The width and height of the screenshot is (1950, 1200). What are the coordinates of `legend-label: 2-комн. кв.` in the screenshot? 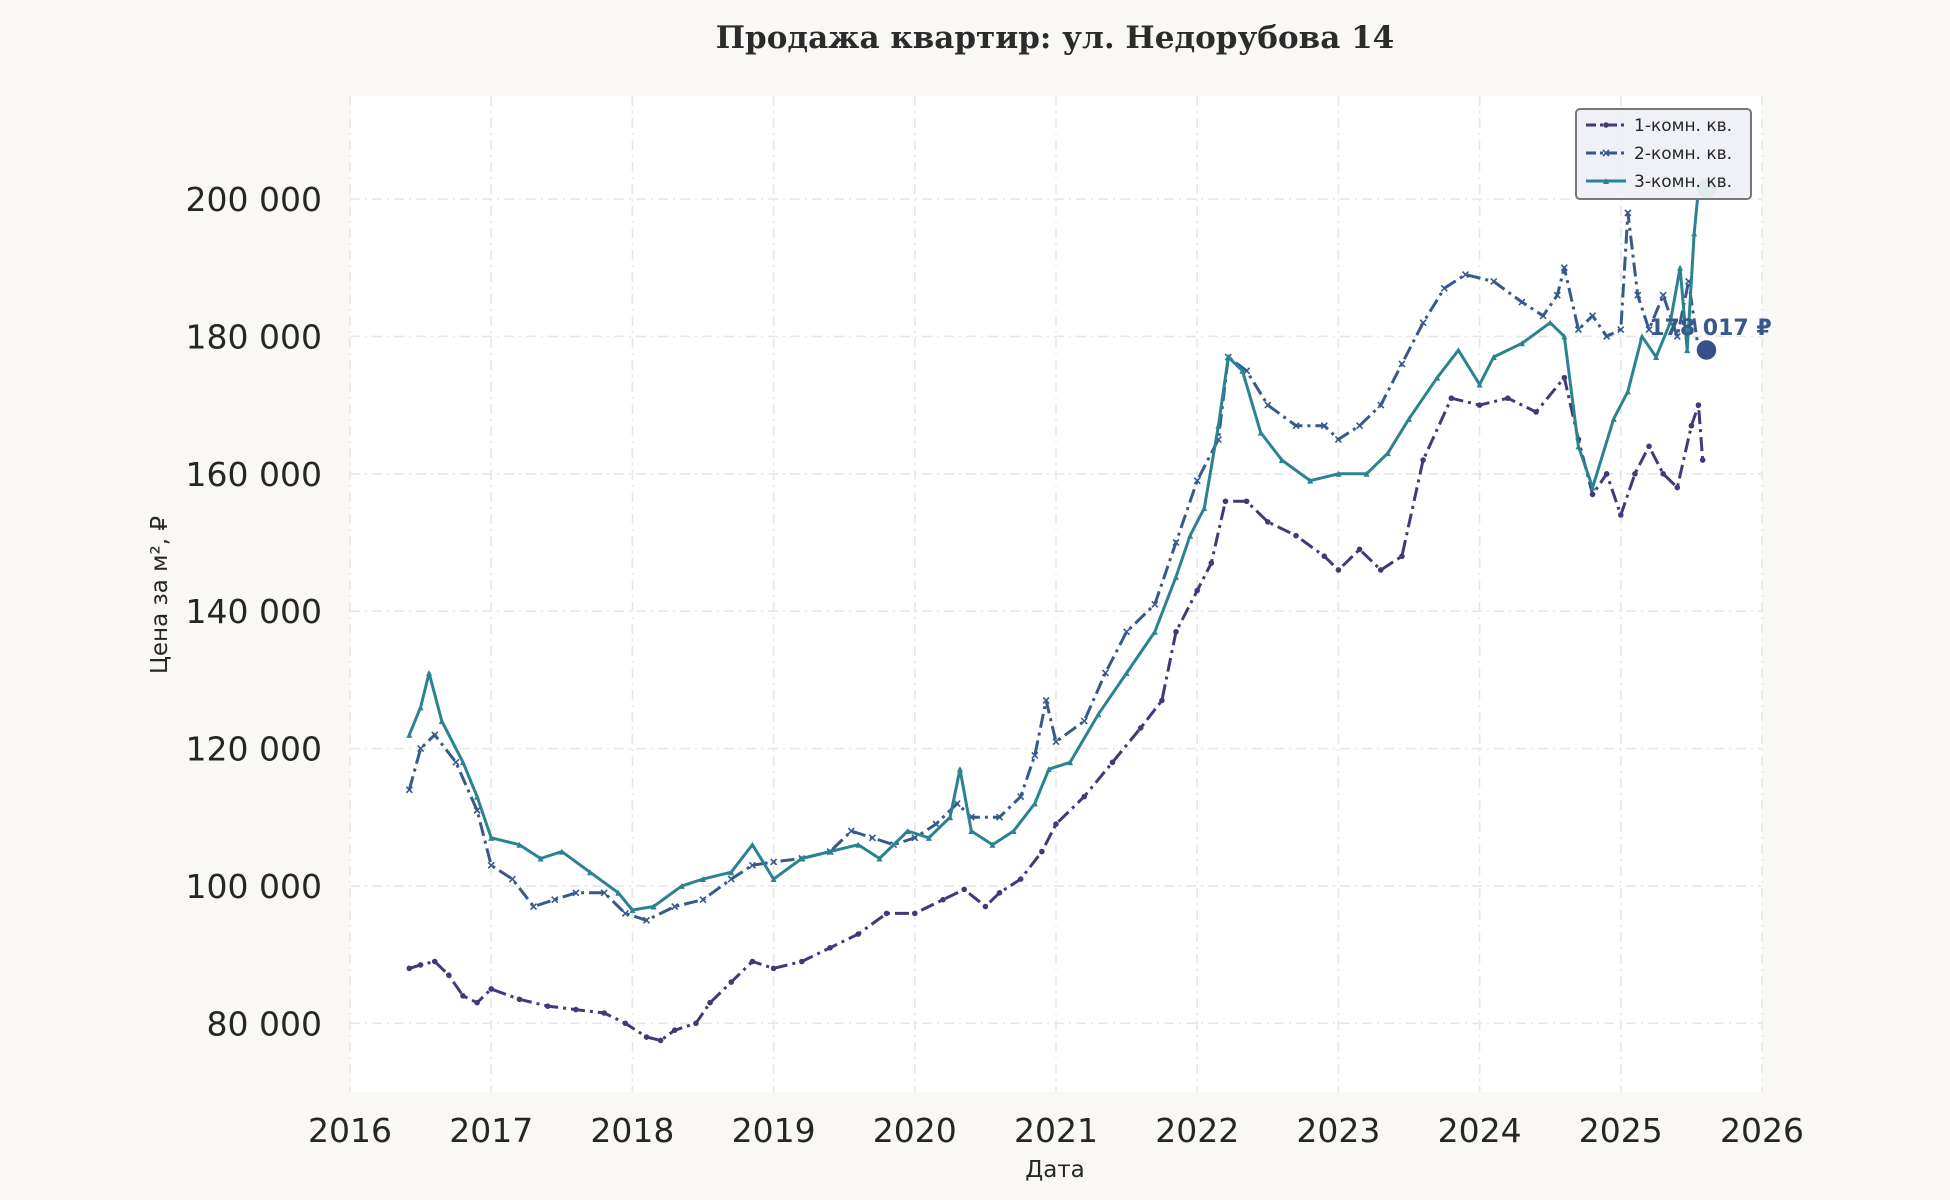 It's located at (1683, 154).